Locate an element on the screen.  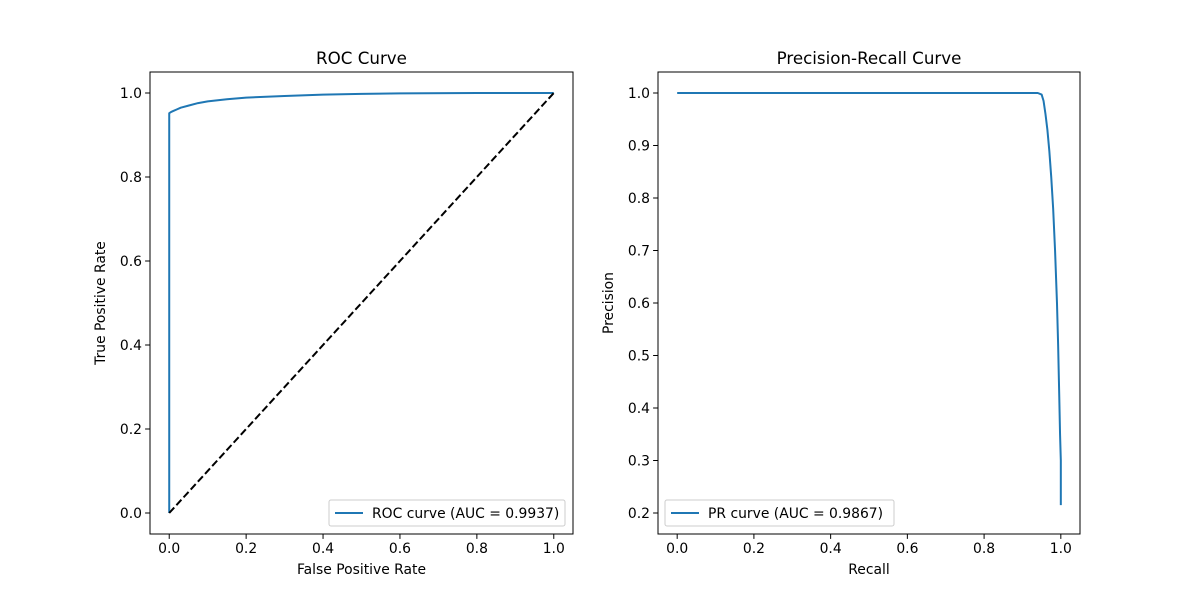
pr-legend-box is located at coordinates (779, 513).